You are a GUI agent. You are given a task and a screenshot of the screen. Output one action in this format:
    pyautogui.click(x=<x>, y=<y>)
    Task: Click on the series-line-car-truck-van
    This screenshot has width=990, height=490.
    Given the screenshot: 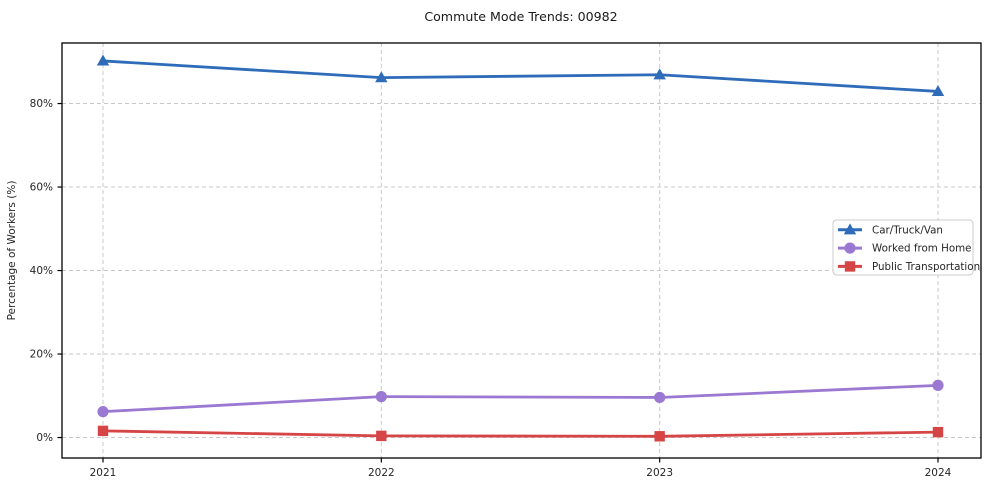 What is the action you would take?
    pyautogui.click(x=520, y=76)
    